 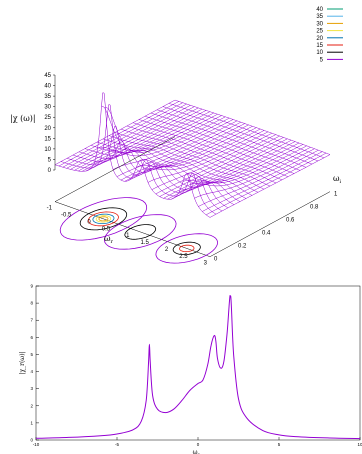 I want to click on y-tick-label-2d: 2, so click(x=31, y=405).